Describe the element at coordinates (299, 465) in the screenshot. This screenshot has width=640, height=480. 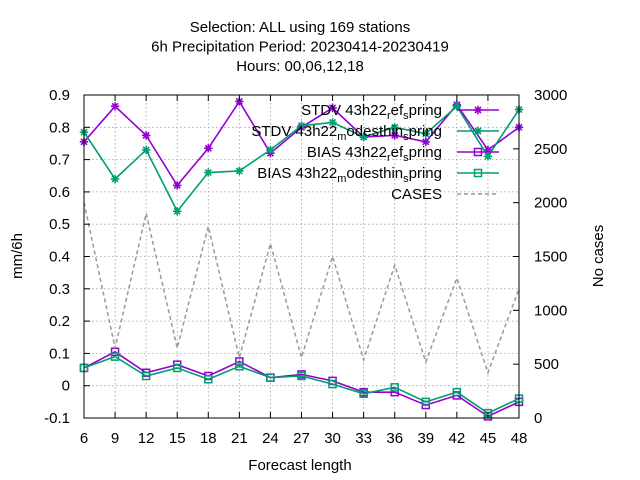
I see `x-axis-label: Forecast length` at that location.